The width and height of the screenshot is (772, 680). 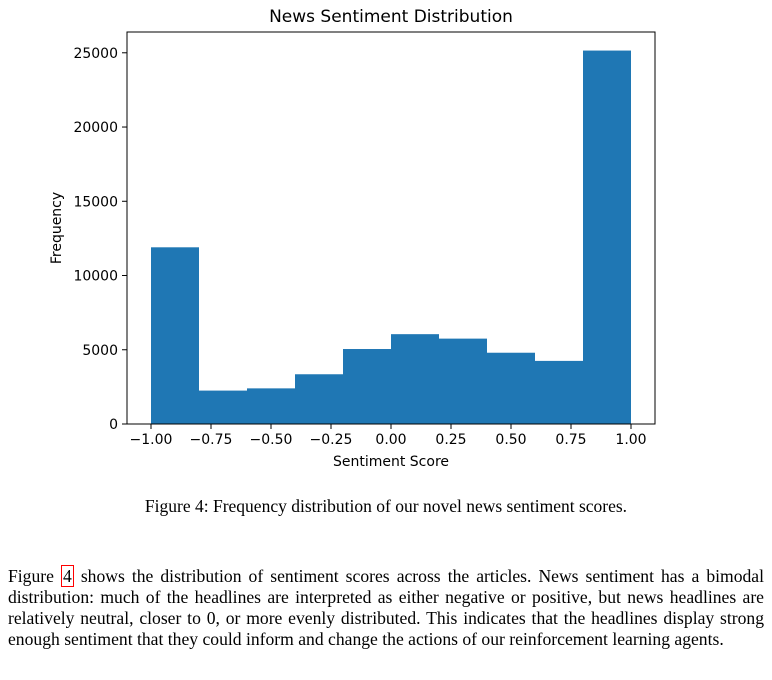 What do you see at coordinates (67, 576) in the screenshot?
I see `figure-reference-link: 4` at bounding box center [67, 576].